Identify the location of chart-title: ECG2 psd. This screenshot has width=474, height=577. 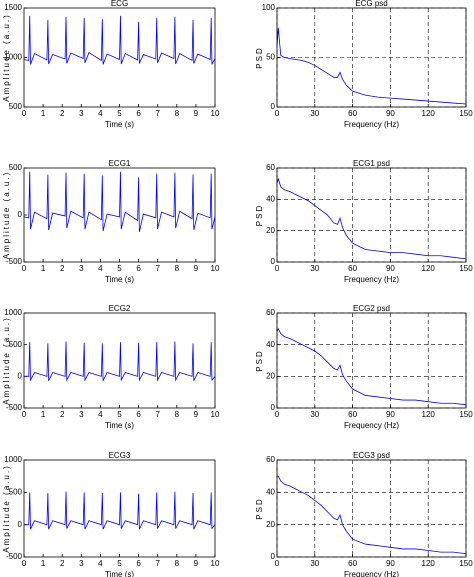
(371, 308).